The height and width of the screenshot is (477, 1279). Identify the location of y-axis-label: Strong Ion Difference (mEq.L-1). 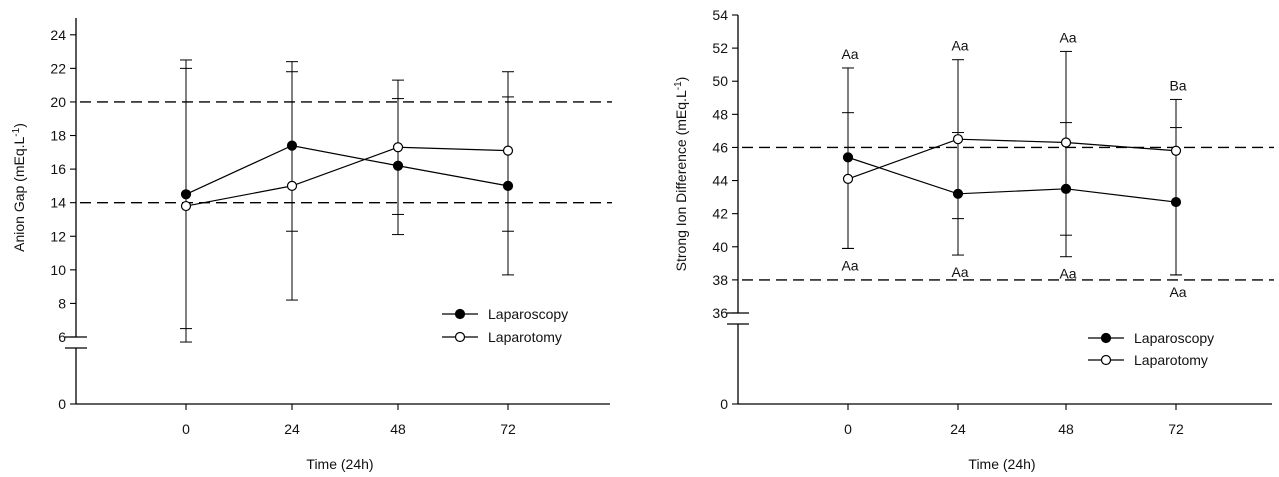
(681, 174).